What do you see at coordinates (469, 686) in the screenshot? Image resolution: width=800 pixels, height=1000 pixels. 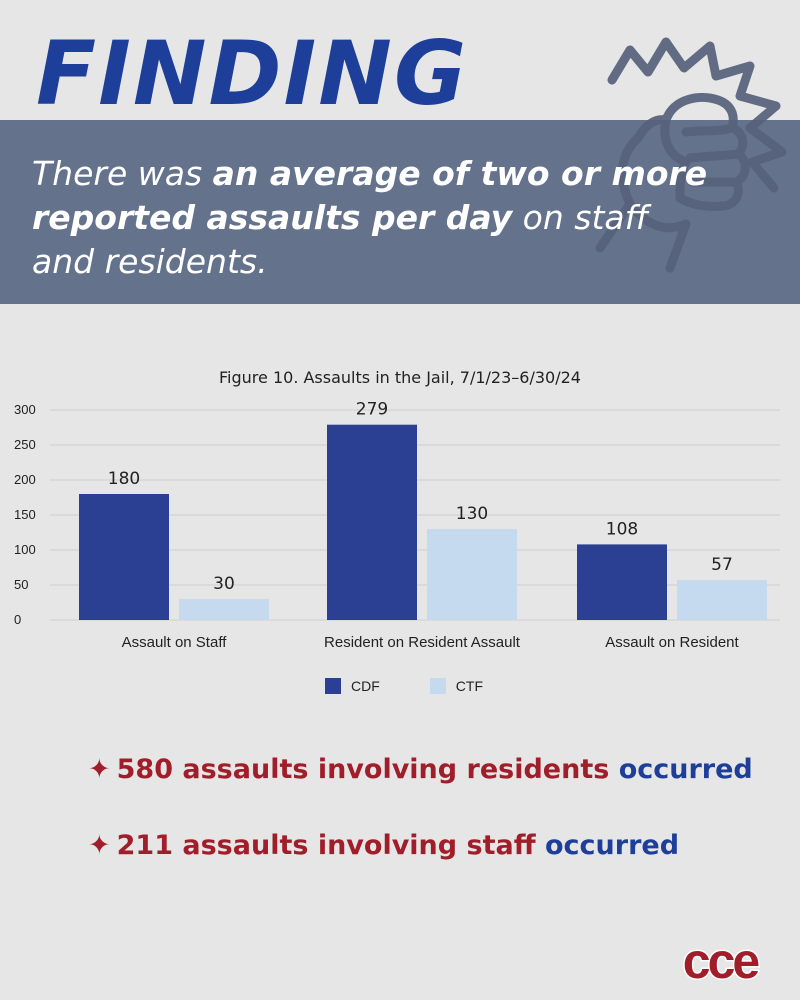 I see `legend-label-ctf: CTF` at bounding box center [469, 686].